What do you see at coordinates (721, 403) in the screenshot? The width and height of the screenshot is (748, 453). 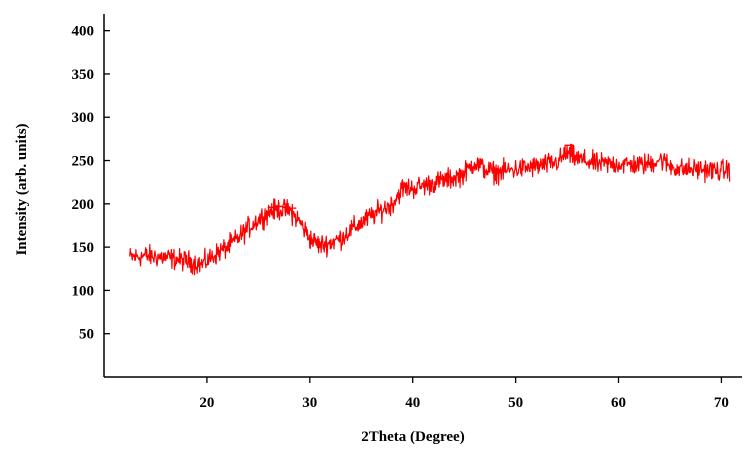 I see `x-tick-label: 70` at bounding box center [721, 403].